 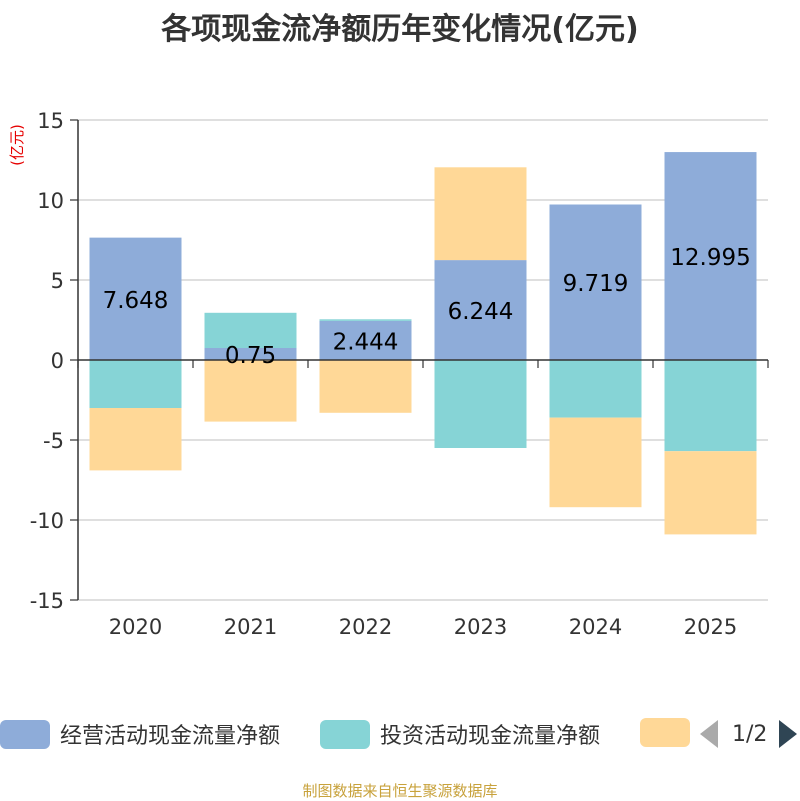 I want to click on bar-financing-2023, so click(x=480, y=214).